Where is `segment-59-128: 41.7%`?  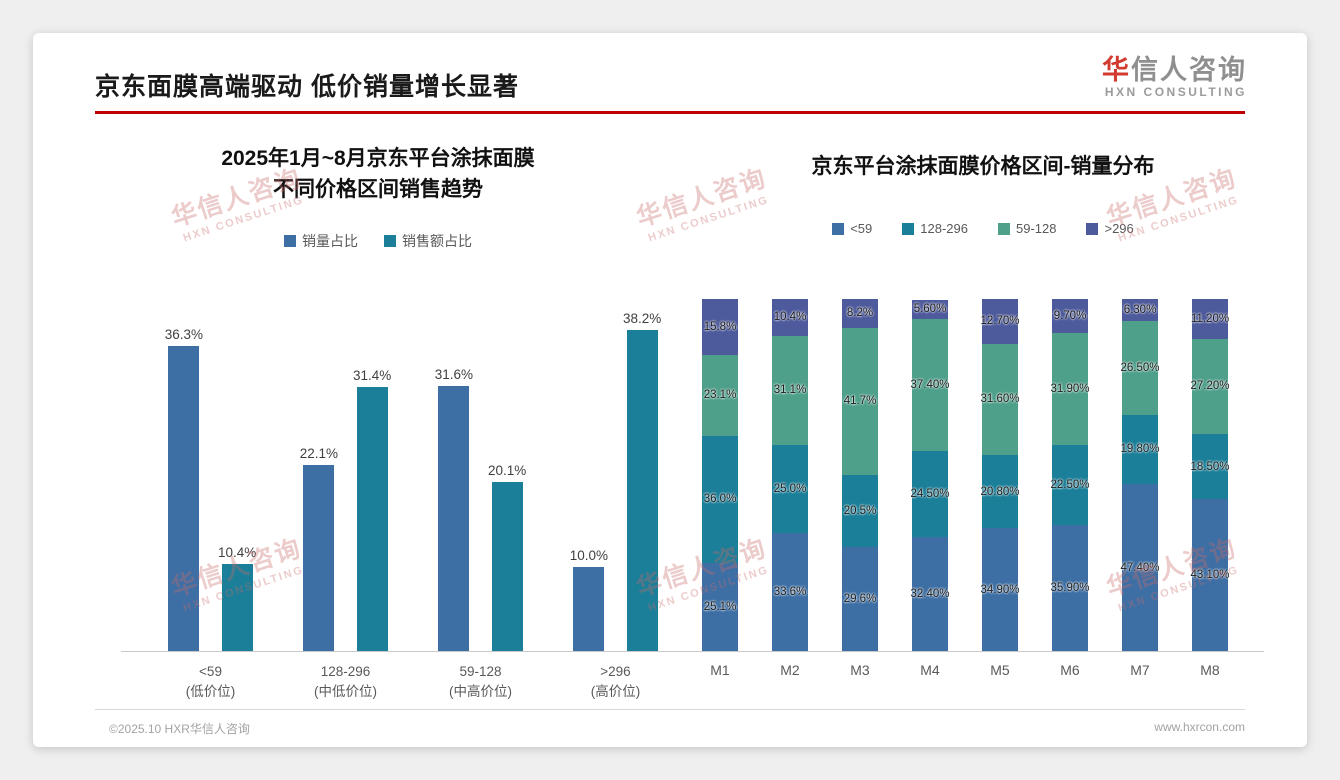 segment-59-128: 41.7% is located at coordinates (860, 401).